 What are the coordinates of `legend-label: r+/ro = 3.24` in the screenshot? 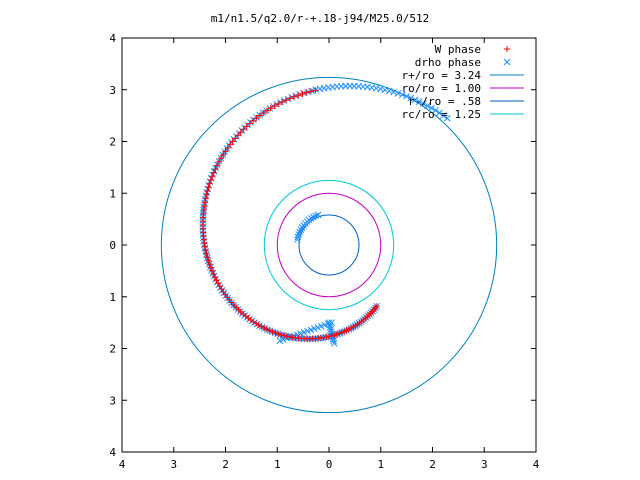 It's located at (442, 75).